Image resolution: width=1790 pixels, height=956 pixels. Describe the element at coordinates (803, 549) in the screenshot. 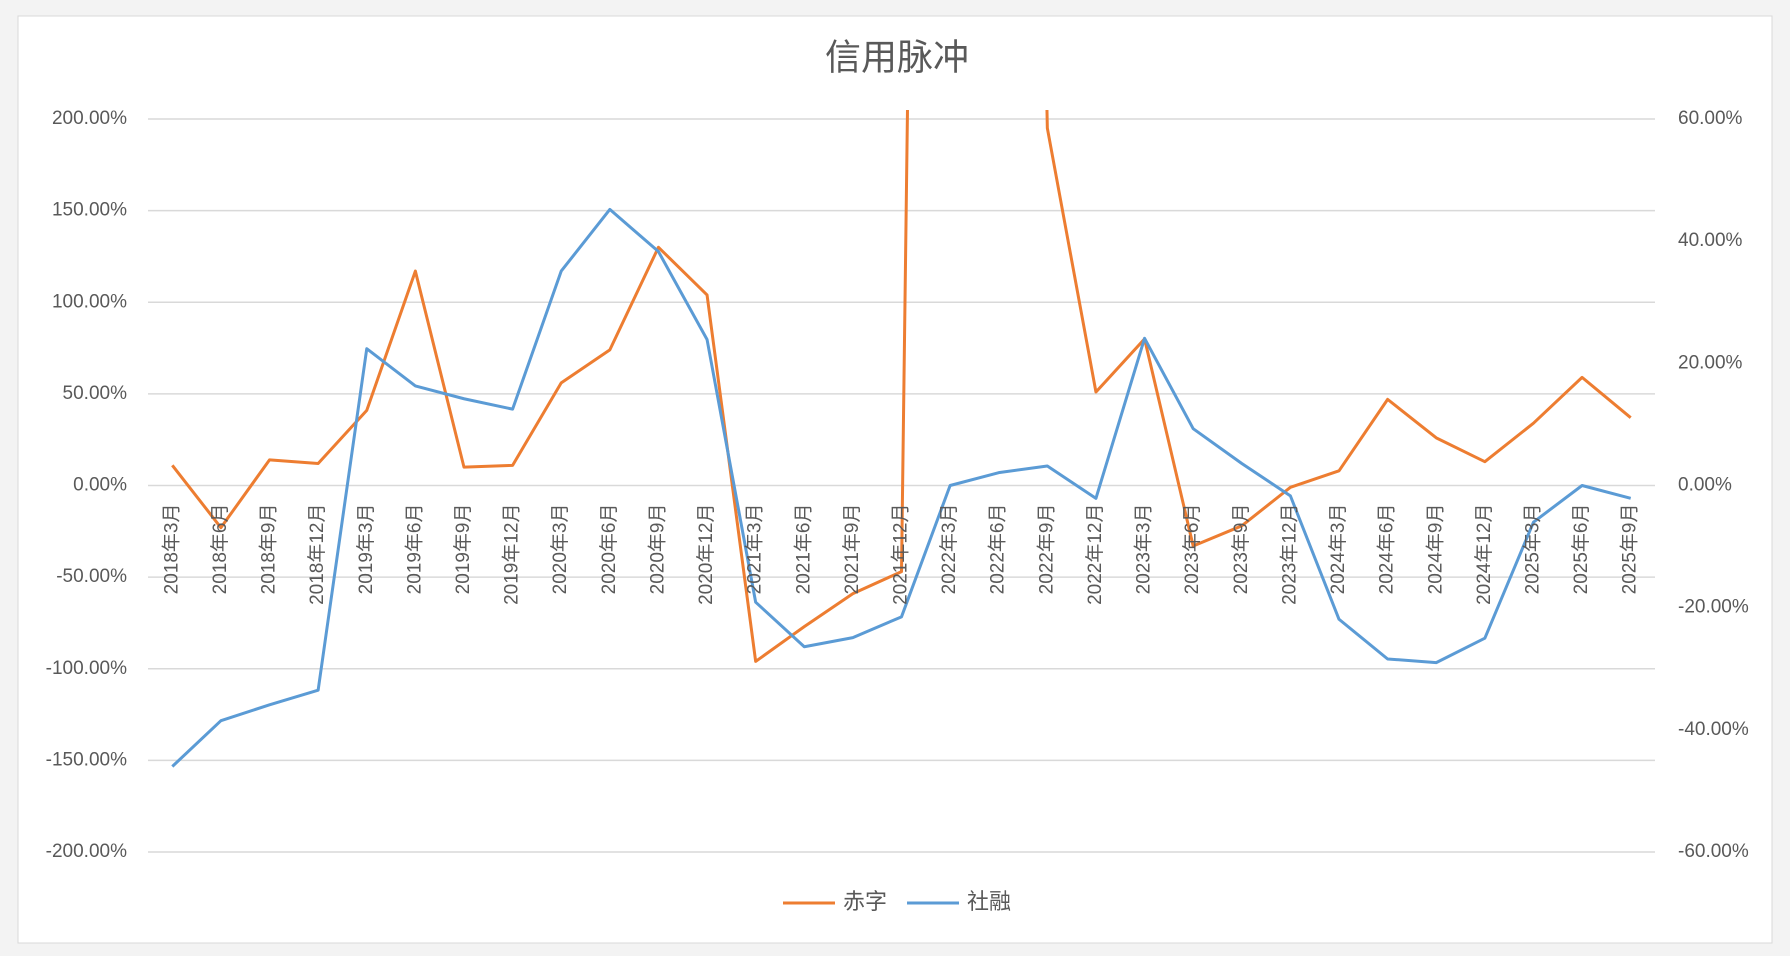

I see `x-tick-label: 2021年6月` at that location.